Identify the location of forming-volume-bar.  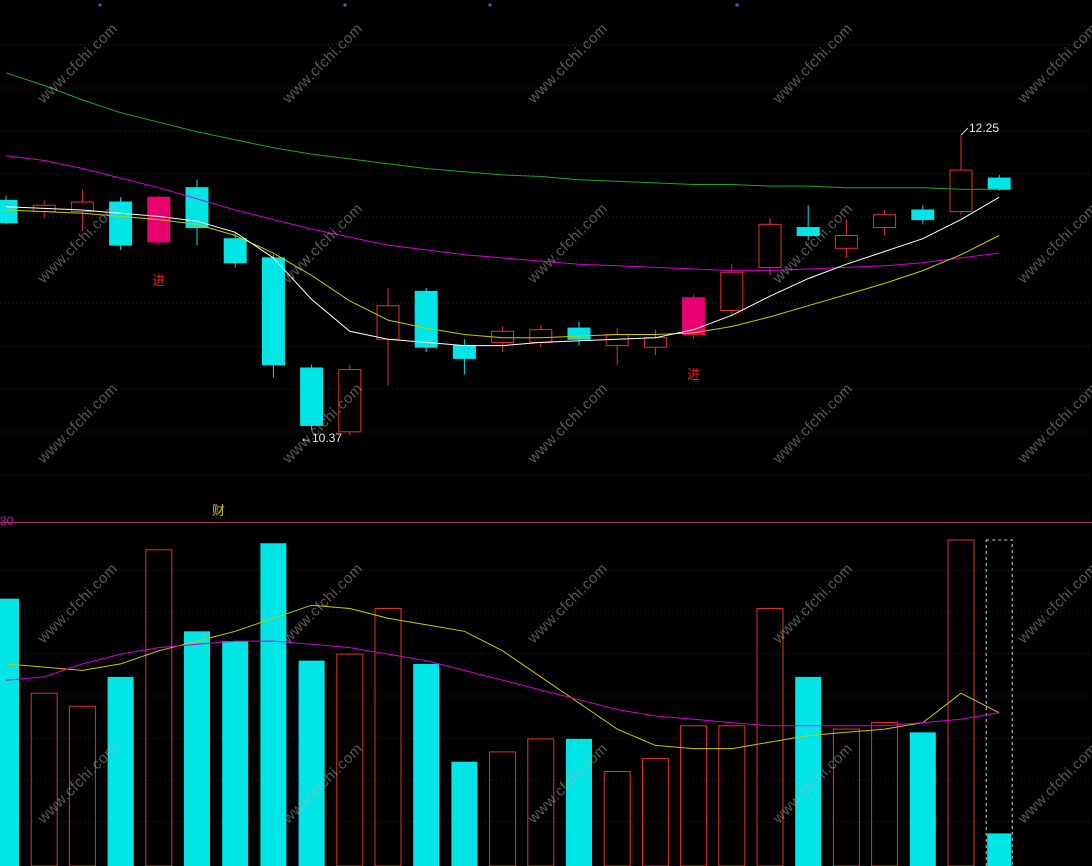
(999, 702).